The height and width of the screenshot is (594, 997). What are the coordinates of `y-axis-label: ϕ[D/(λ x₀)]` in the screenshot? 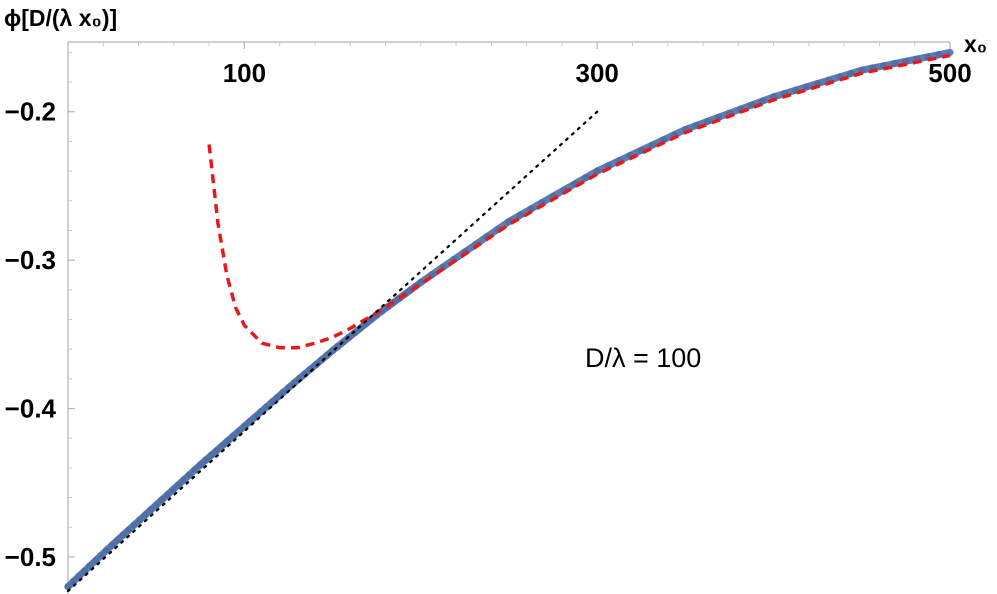 It's located at (60, 18).